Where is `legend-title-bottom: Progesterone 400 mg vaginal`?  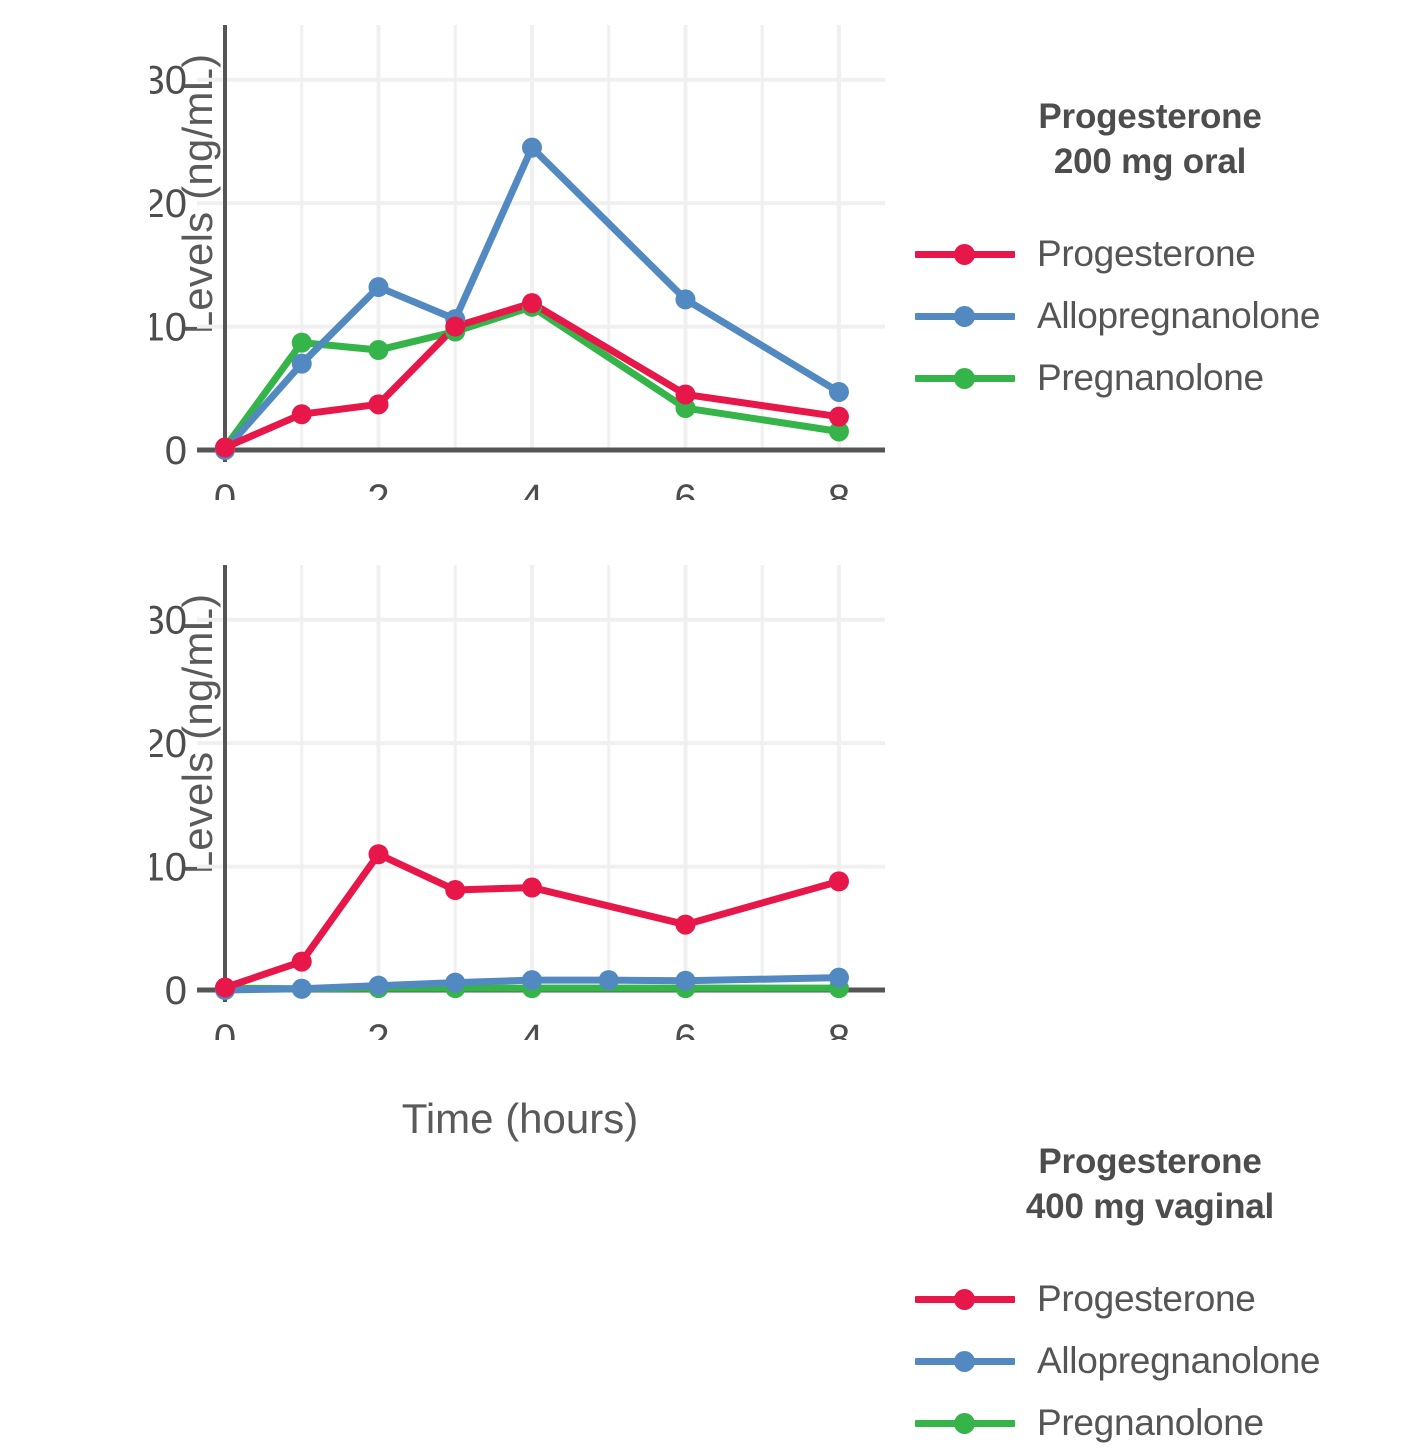
legend-title-bottom: Progesterone 400 mg vaginal is located at coordinates (1150, 1185).